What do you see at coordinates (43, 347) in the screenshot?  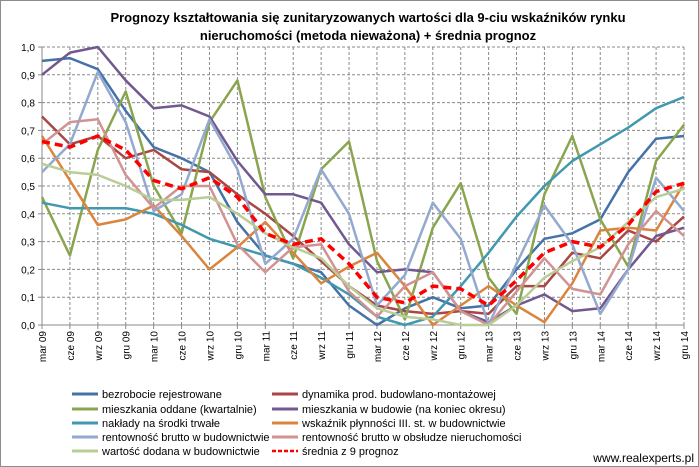 I see `x-tick-label: mar 09` at bounding box center [43, 347].